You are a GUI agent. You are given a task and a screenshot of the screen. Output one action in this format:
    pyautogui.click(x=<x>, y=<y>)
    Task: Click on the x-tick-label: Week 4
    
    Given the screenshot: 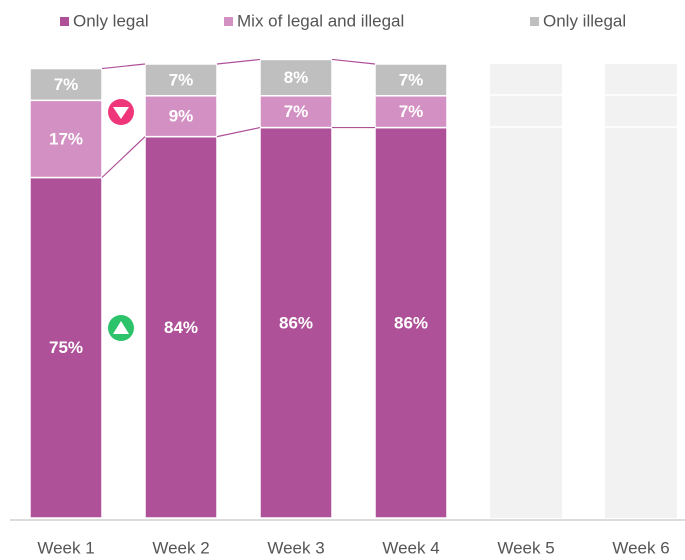 What is the action you would take?
    pyautogui.click(x=410, y=547)
    